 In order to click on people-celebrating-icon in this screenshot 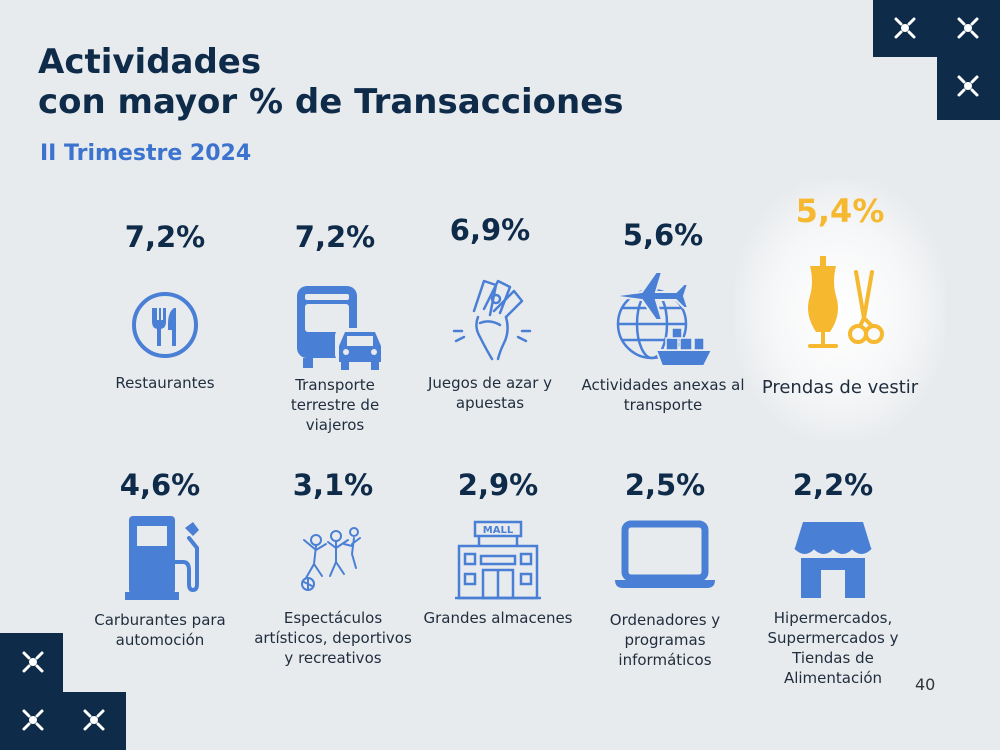, I will do `click(331, 559)`.